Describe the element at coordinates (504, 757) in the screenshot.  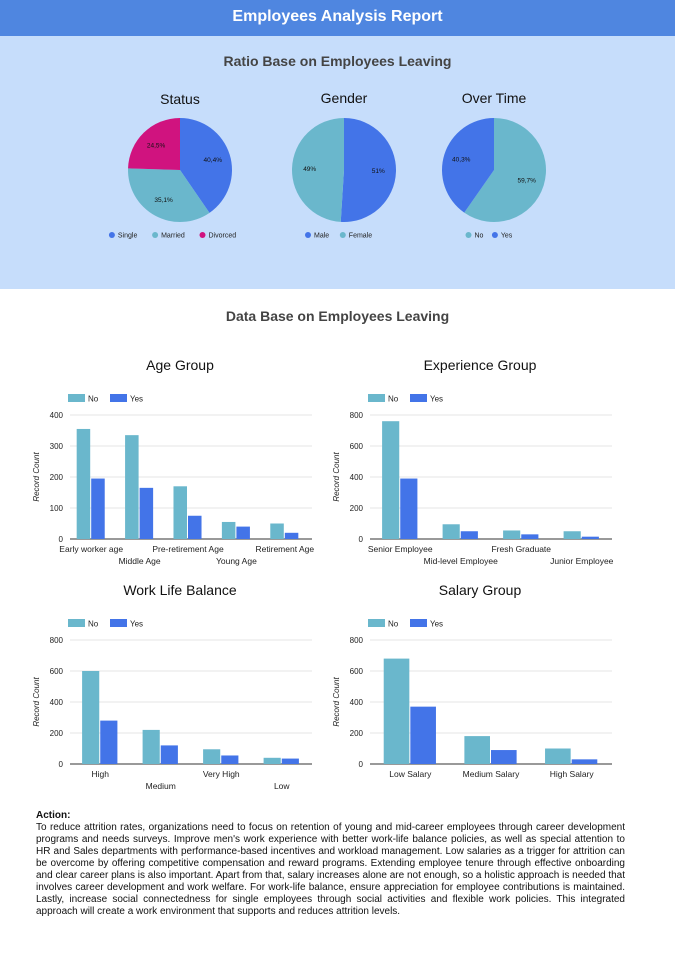
I see `bar-yes-medium-salary` at that location.